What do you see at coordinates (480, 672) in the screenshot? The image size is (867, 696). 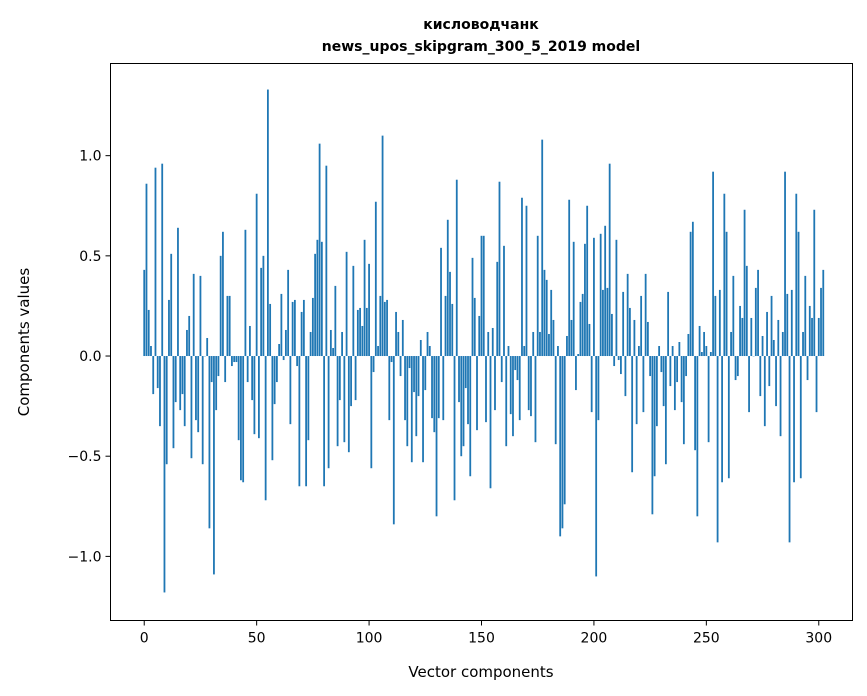 I see `x-axis-label: Vector components` at bounding box center [480, 672].